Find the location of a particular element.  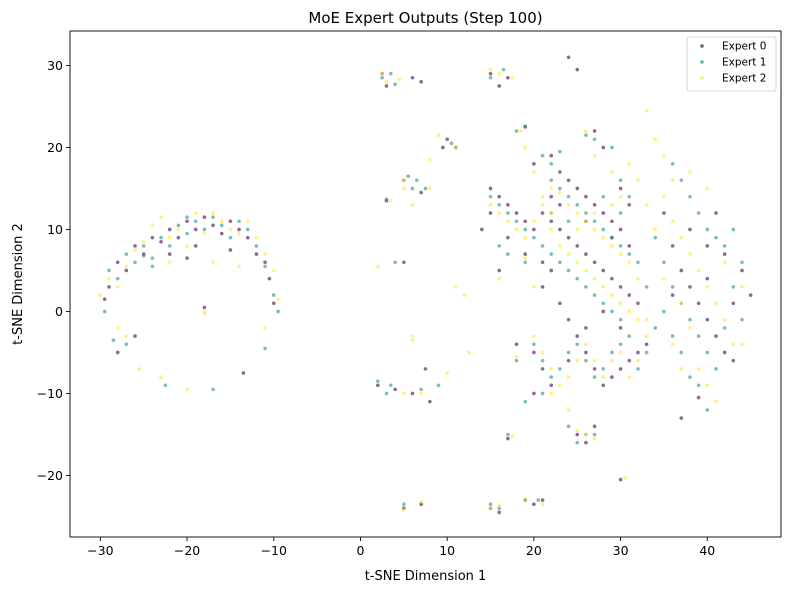

x-tick-label: 30 is located at coordinates (621, 550).